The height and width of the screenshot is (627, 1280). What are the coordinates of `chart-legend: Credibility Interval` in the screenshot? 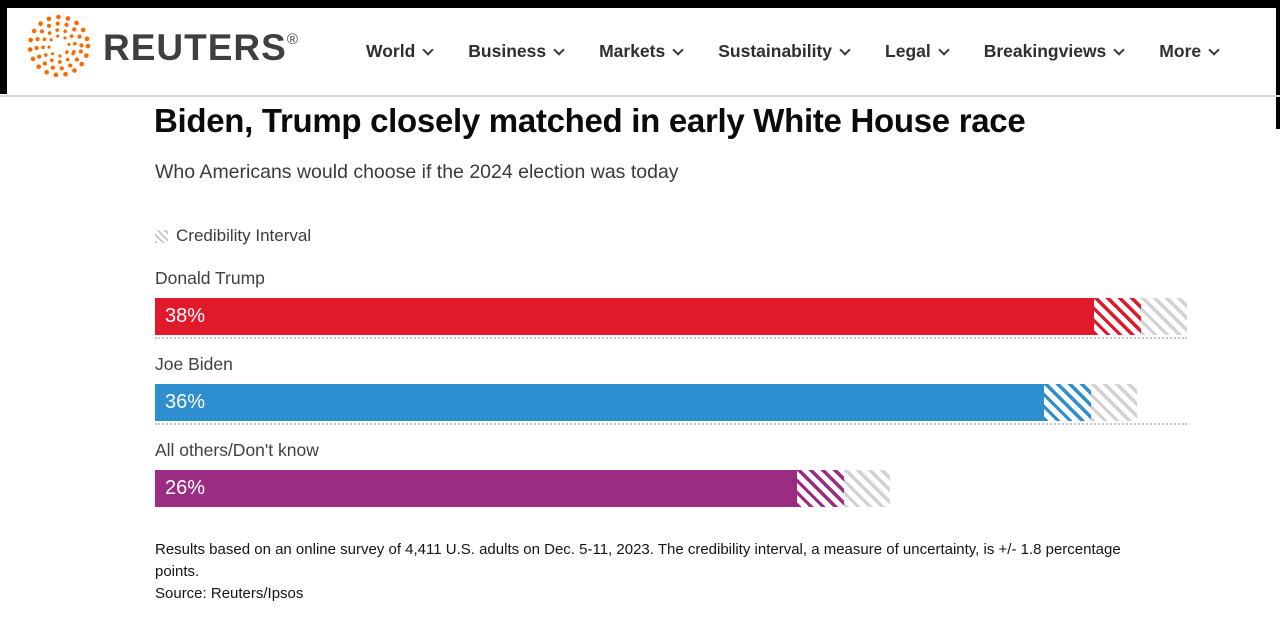 It's located at (233, 236).